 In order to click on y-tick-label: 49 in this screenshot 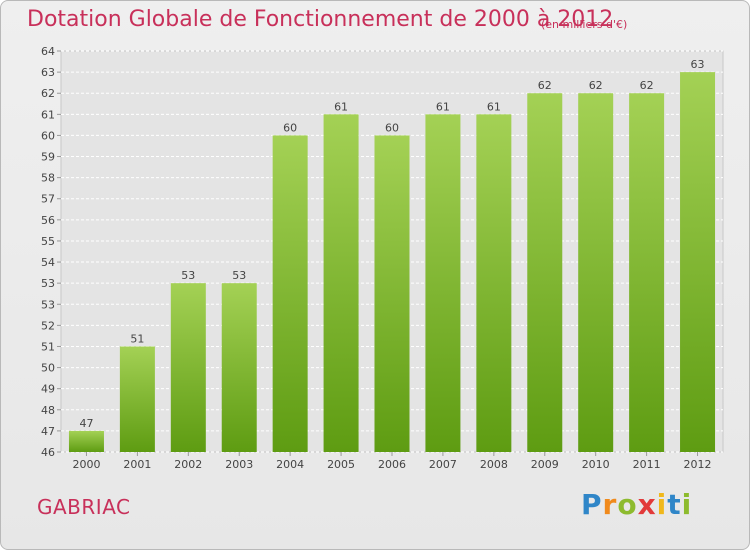, I will do `click(48, 389)`.